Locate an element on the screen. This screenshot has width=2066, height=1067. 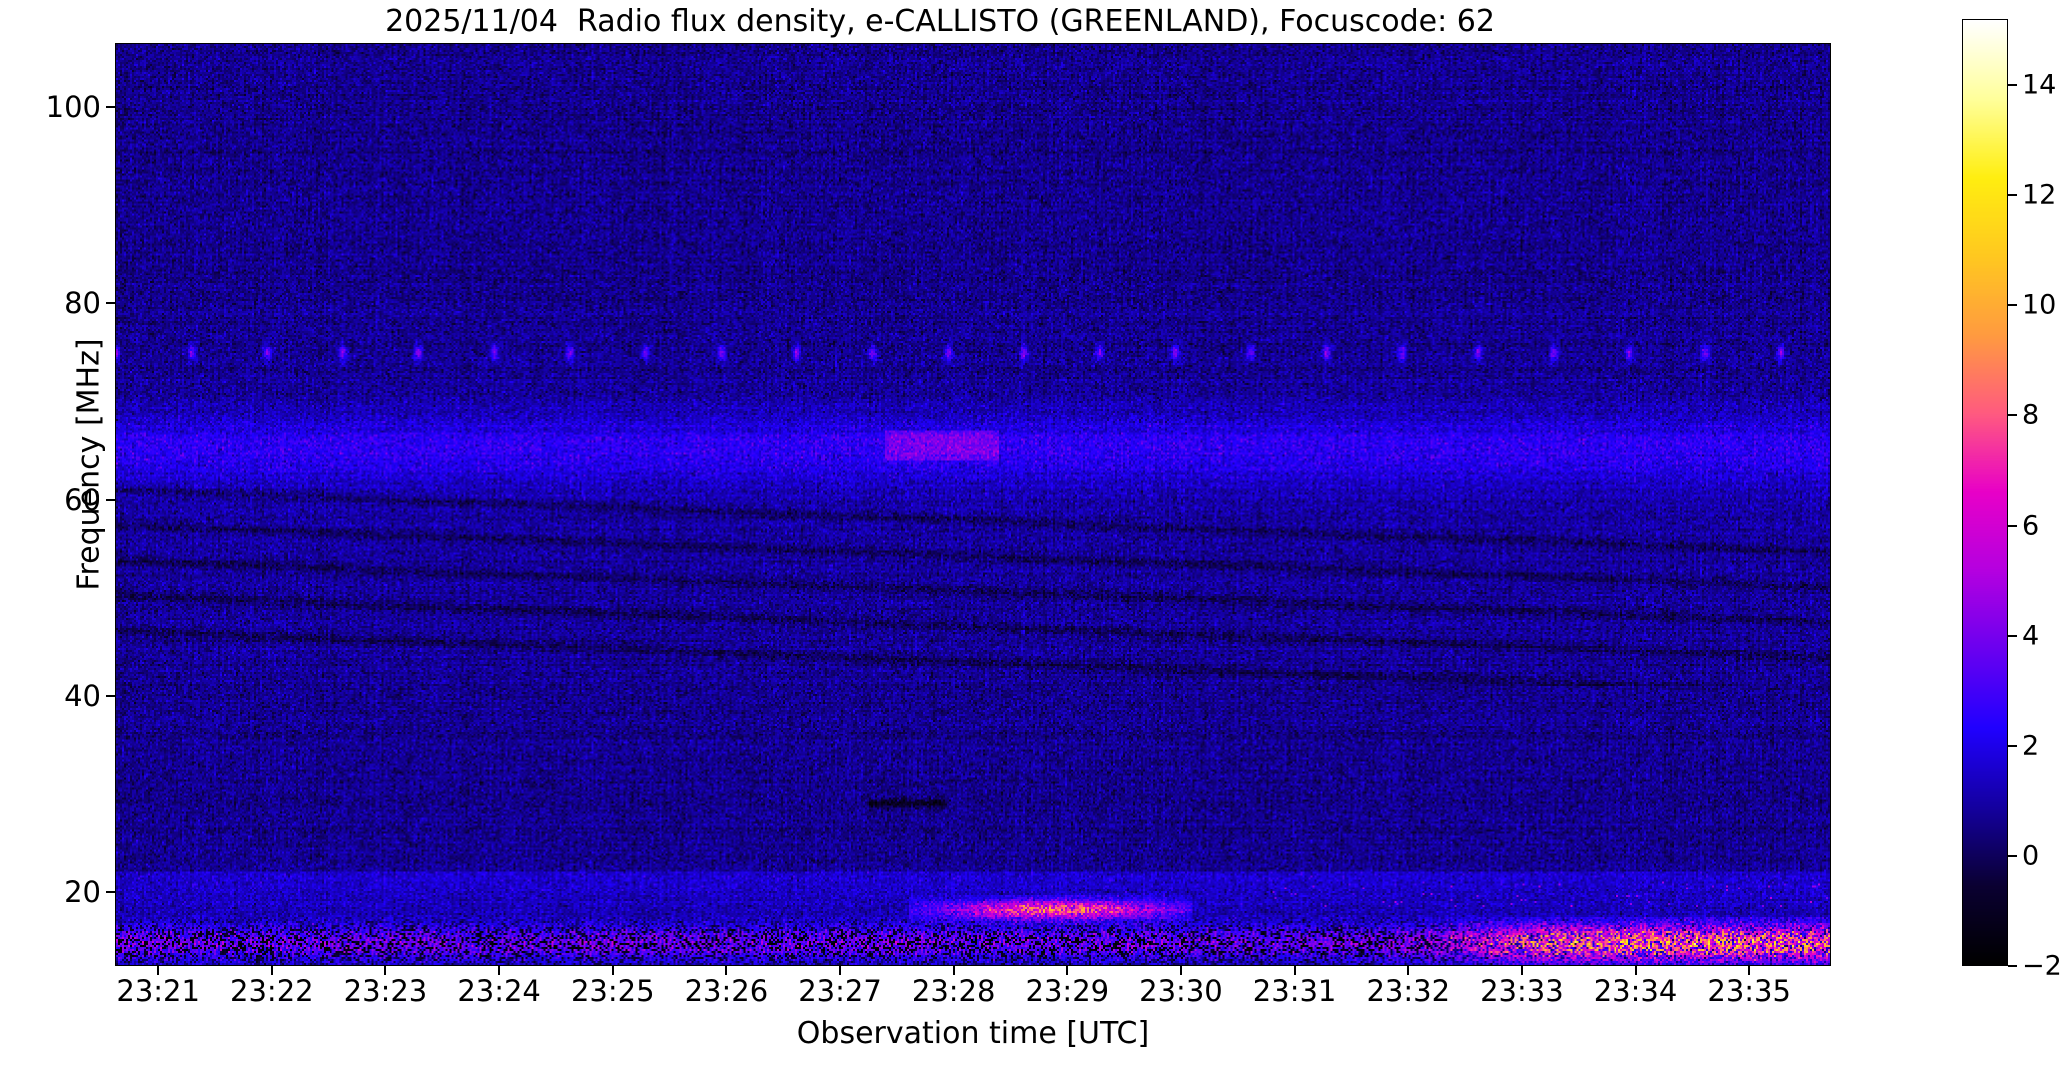
x-axis-label: Observation time [UTC] is located at coordinates (973, 1033).